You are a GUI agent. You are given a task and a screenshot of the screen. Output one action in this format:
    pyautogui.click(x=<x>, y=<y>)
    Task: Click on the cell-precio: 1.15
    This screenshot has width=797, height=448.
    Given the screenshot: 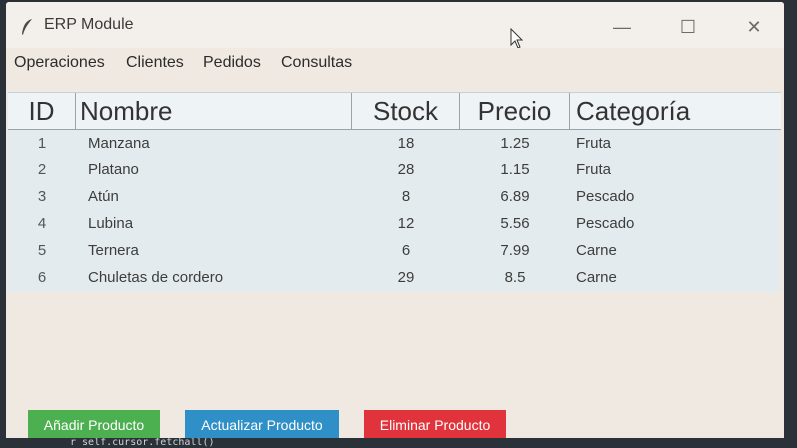 What is the action you would take?
    pyautogui.click(x=515, y=169)
    